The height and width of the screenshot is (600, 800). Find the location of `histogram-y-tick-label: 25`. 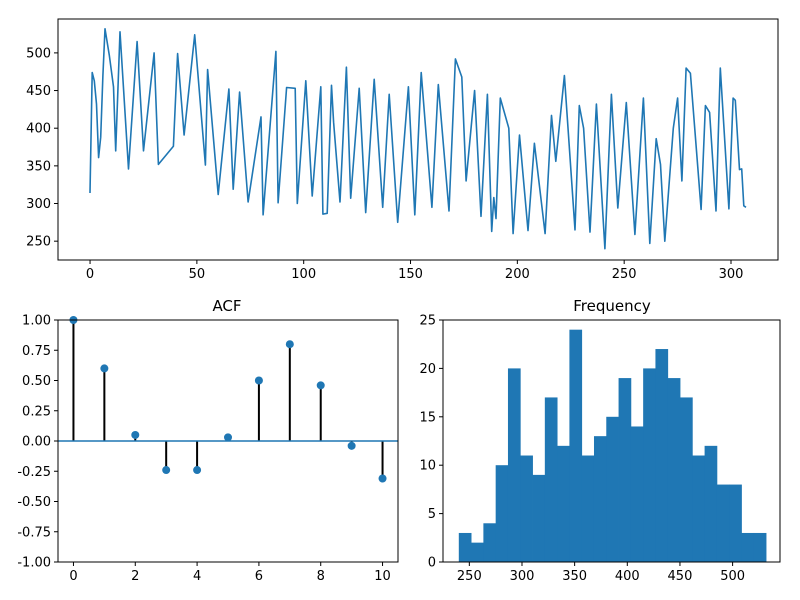

histogram-y-tick-label: 25 is located at coordinates (427, 321).